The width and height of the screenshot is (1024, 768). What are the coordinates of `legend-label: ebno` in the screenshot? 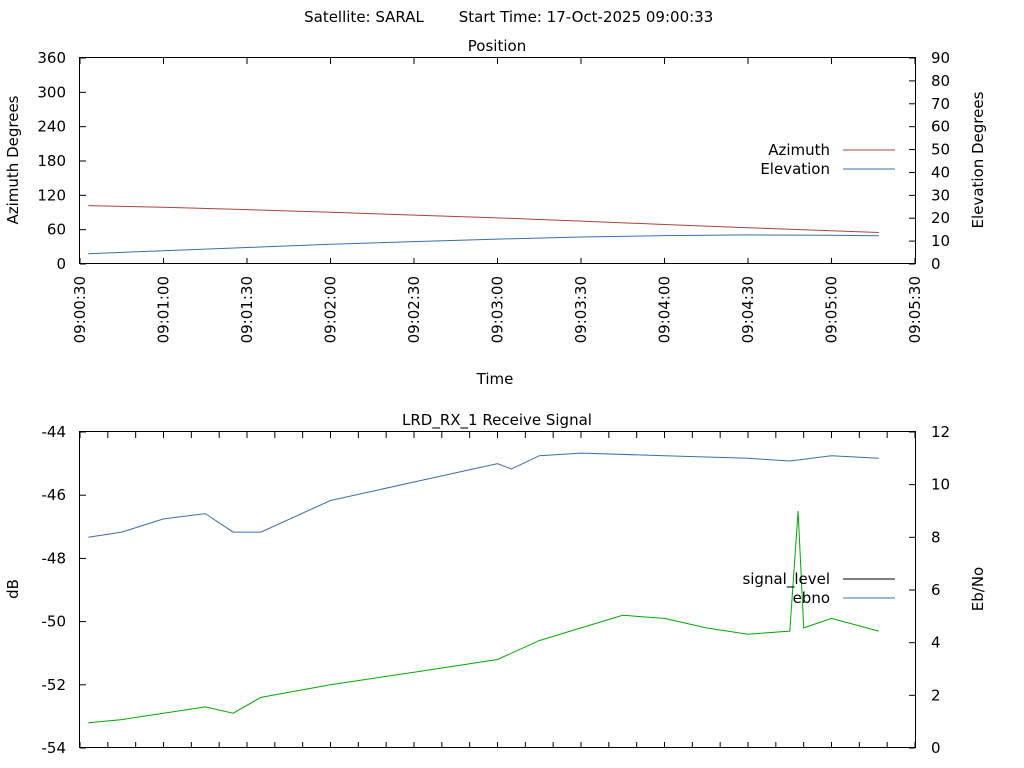 It's located at (811, 598).